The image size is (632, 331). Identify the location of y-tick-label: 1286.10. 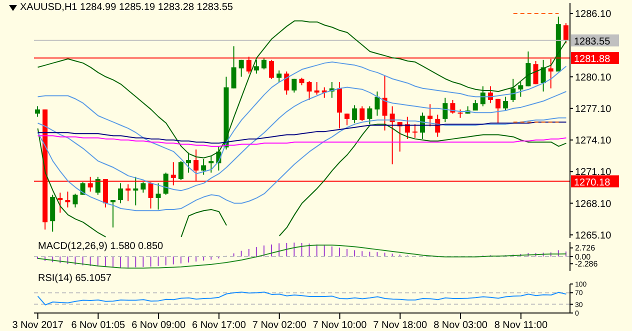
(593, 14).